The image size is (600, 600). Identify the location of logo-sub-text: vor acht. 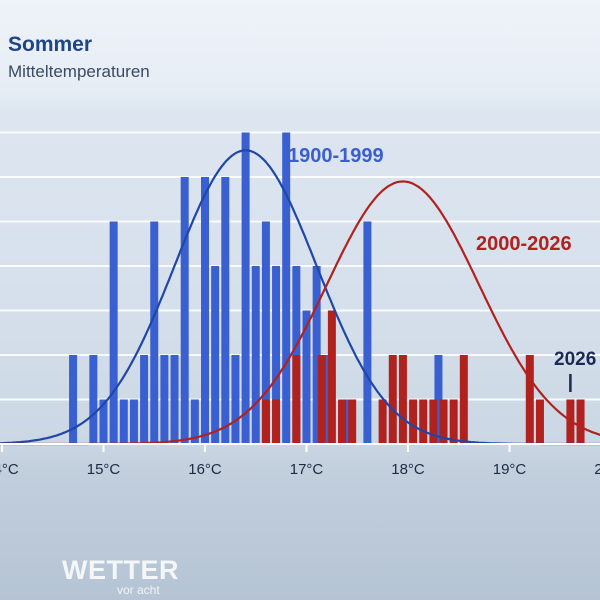
(138, 590).